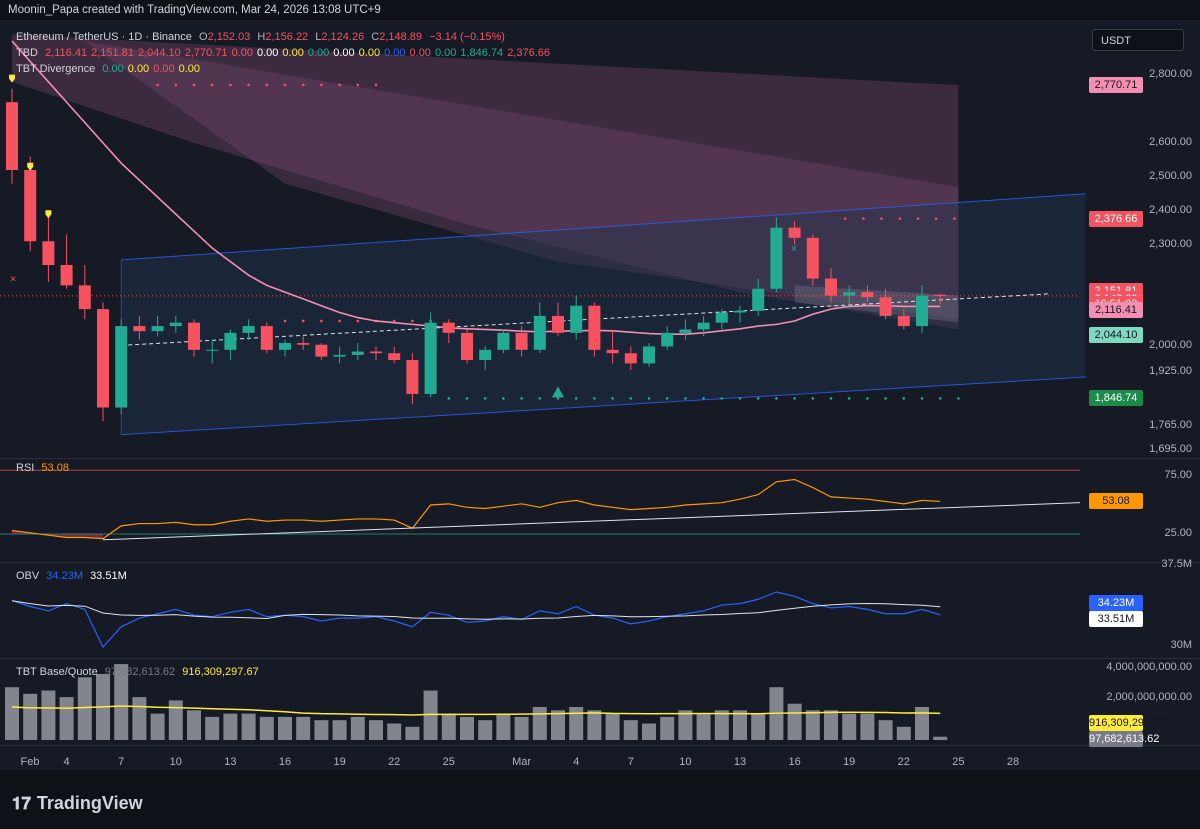 This screenshot has width=1200, height=829. What do you see at coordinates (1127, 723) in the screenshot?
I see `indicator-badge: 916,309,297.67` at bounding box center [1127, 723].